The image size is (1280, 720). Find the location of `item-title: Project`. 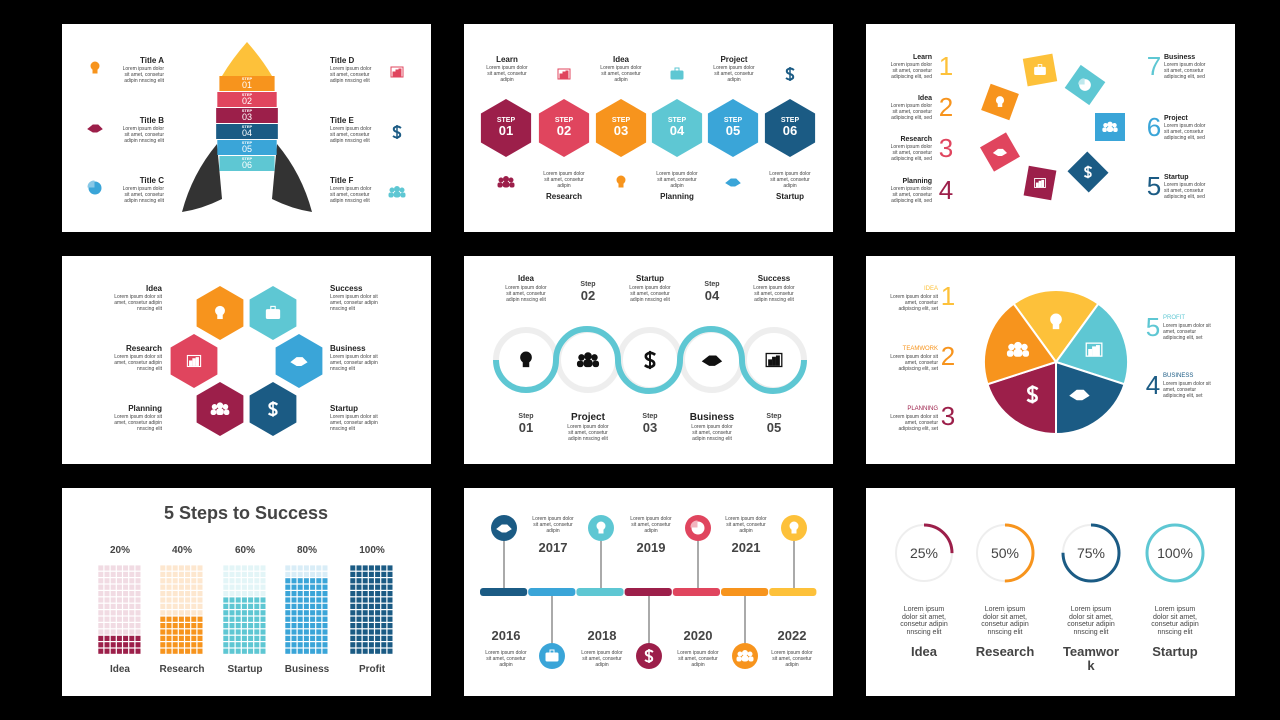

item-title: Project is located at coordinates (588, 417).